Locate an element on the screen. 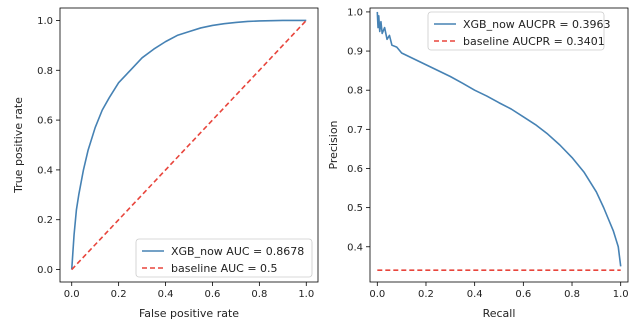  roc-x-tick-label: 0.2 is located at coordinates (119, 294).